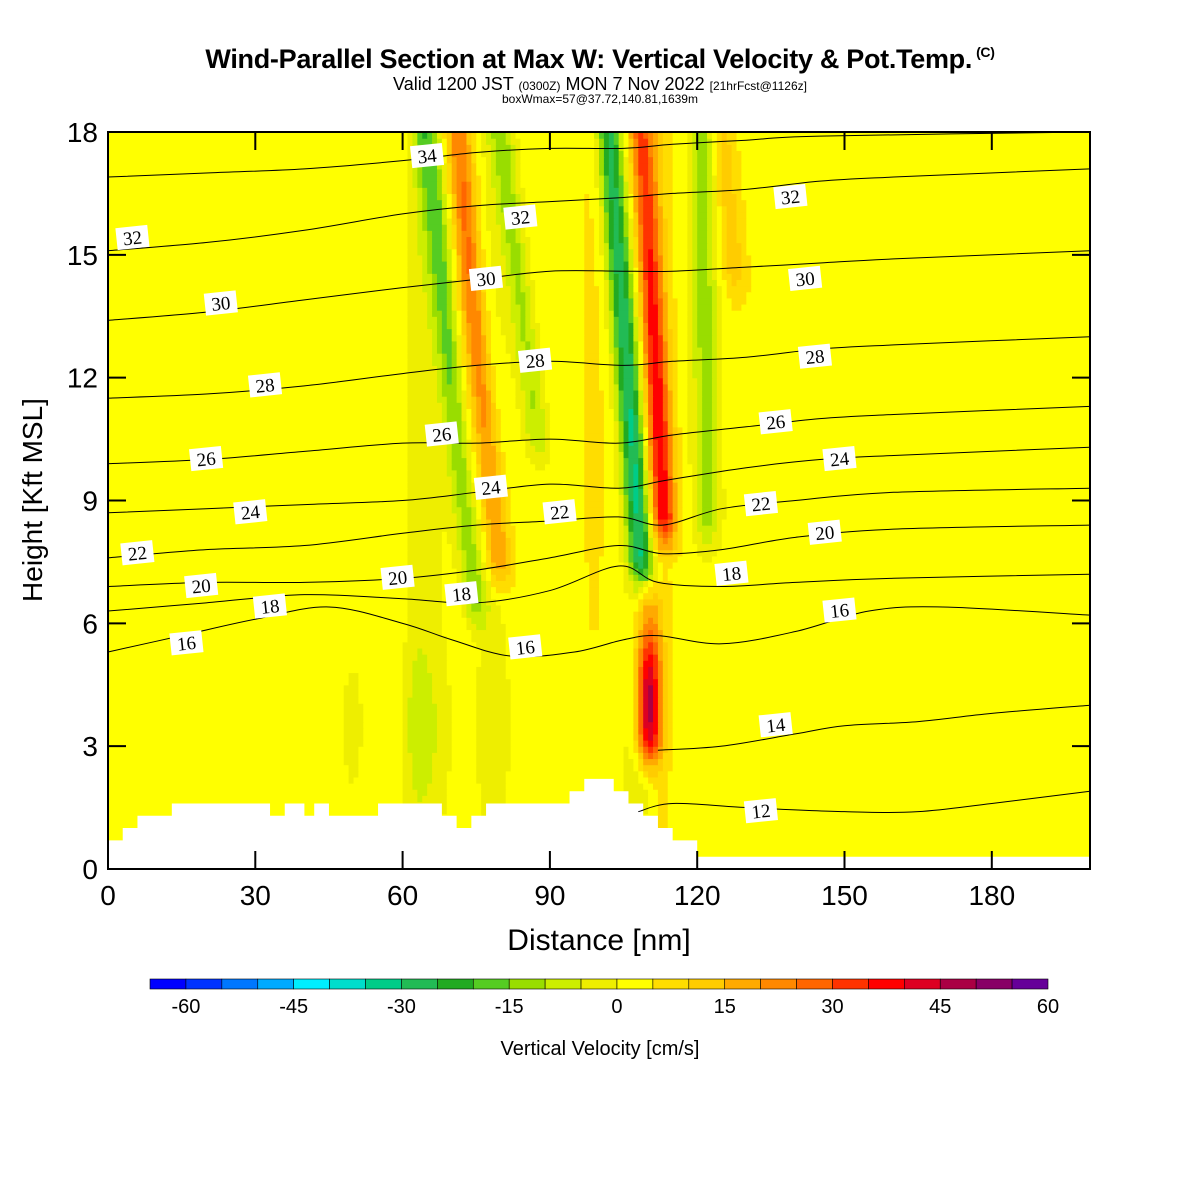  I want to click on isentrope-label-text: 32, so click(132, 239).